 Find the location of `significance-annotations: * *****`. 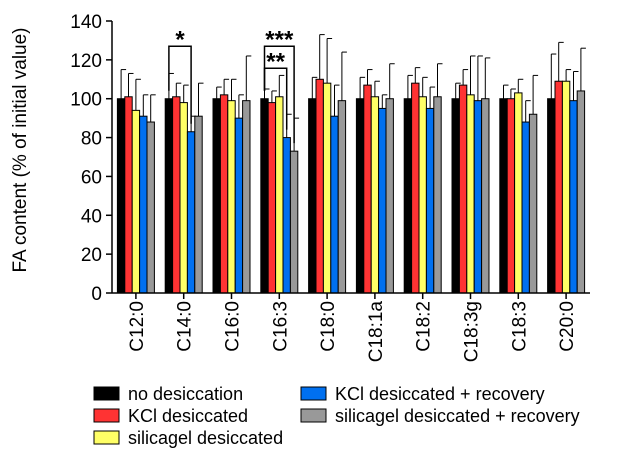

significance-annotations: * ***** is located at coordinates (231, 85).